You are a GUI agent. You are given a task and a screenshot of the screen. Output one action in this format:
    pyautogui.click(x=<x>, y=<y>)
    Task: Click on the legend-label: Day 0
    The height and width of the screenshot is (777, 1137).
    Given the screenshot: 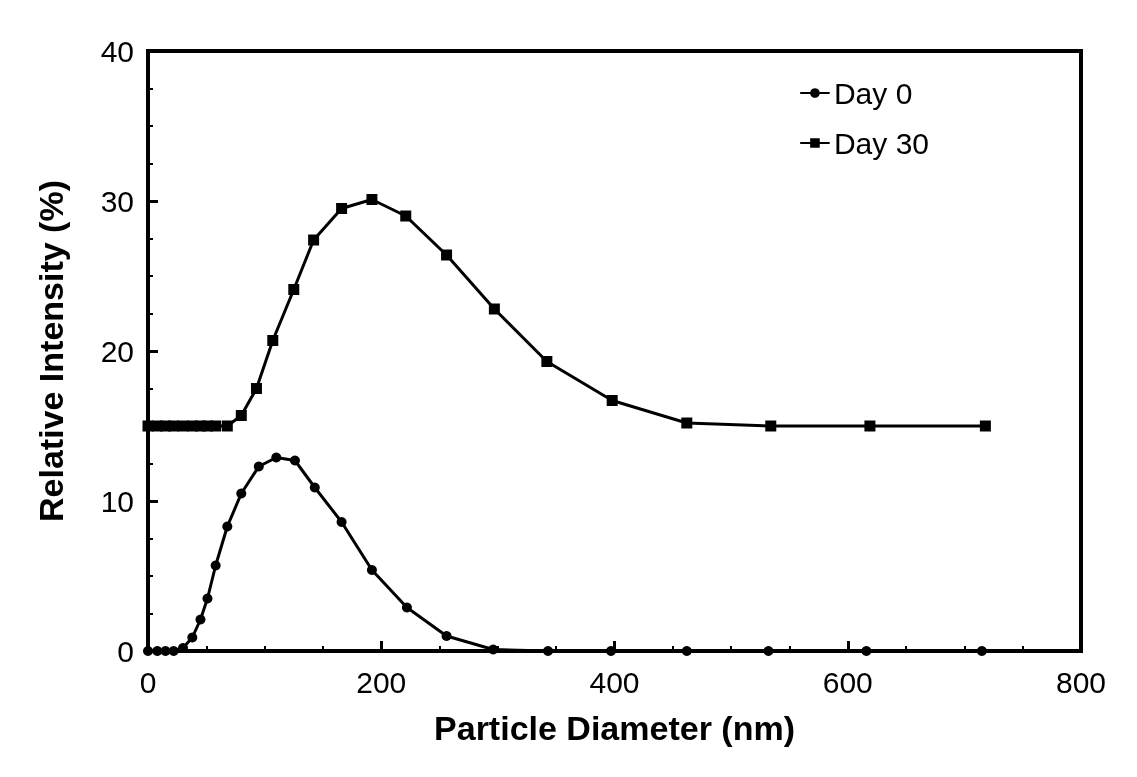 What is the action you would take?
    pyautogui.click(x=873, y=93)
    